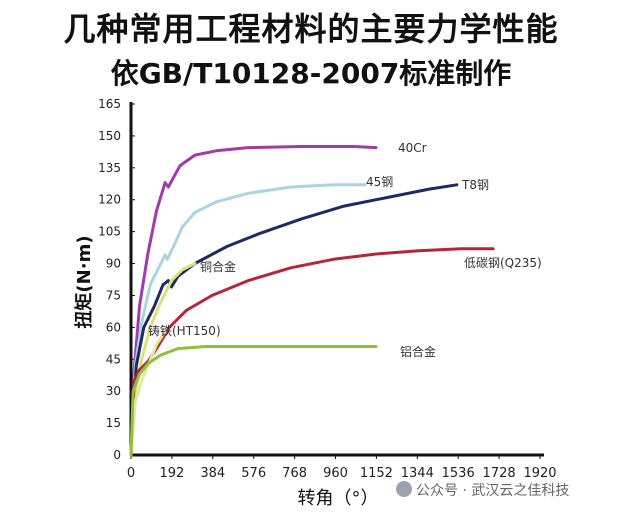 The width and height of the screenshot is (622, 516). What do you see at coordinates (113, 423) in the screenshot?
I see `y-tick-label: 15` at bounding box center [113, 423].